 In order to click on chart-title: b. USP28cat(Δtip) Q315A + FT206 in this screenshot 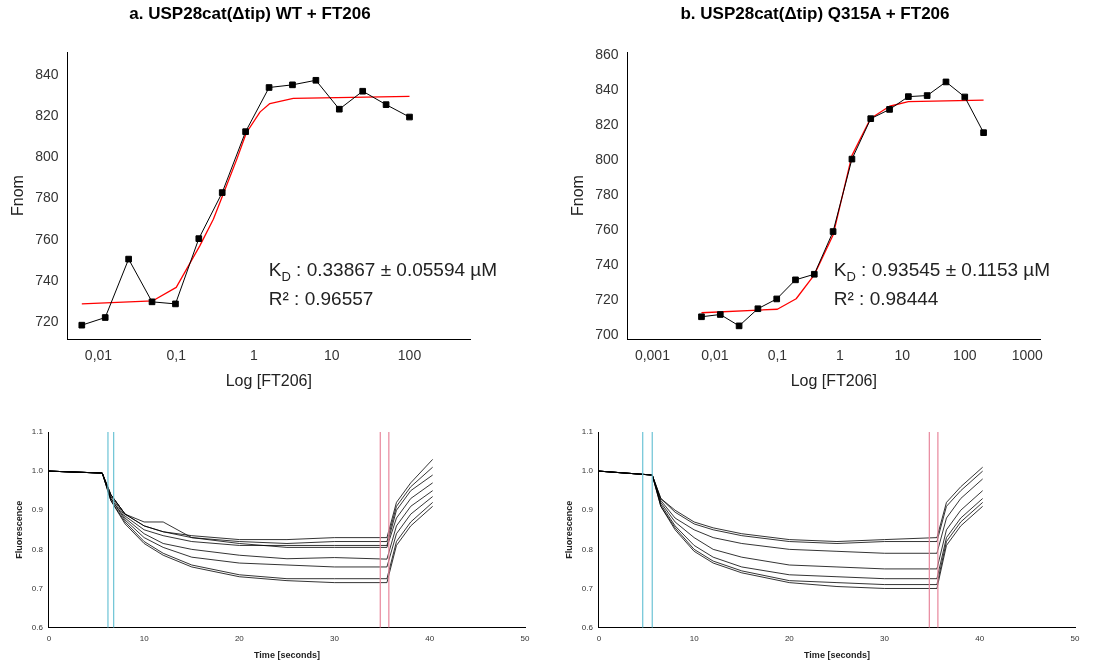, I will do `click(815, 14)`.